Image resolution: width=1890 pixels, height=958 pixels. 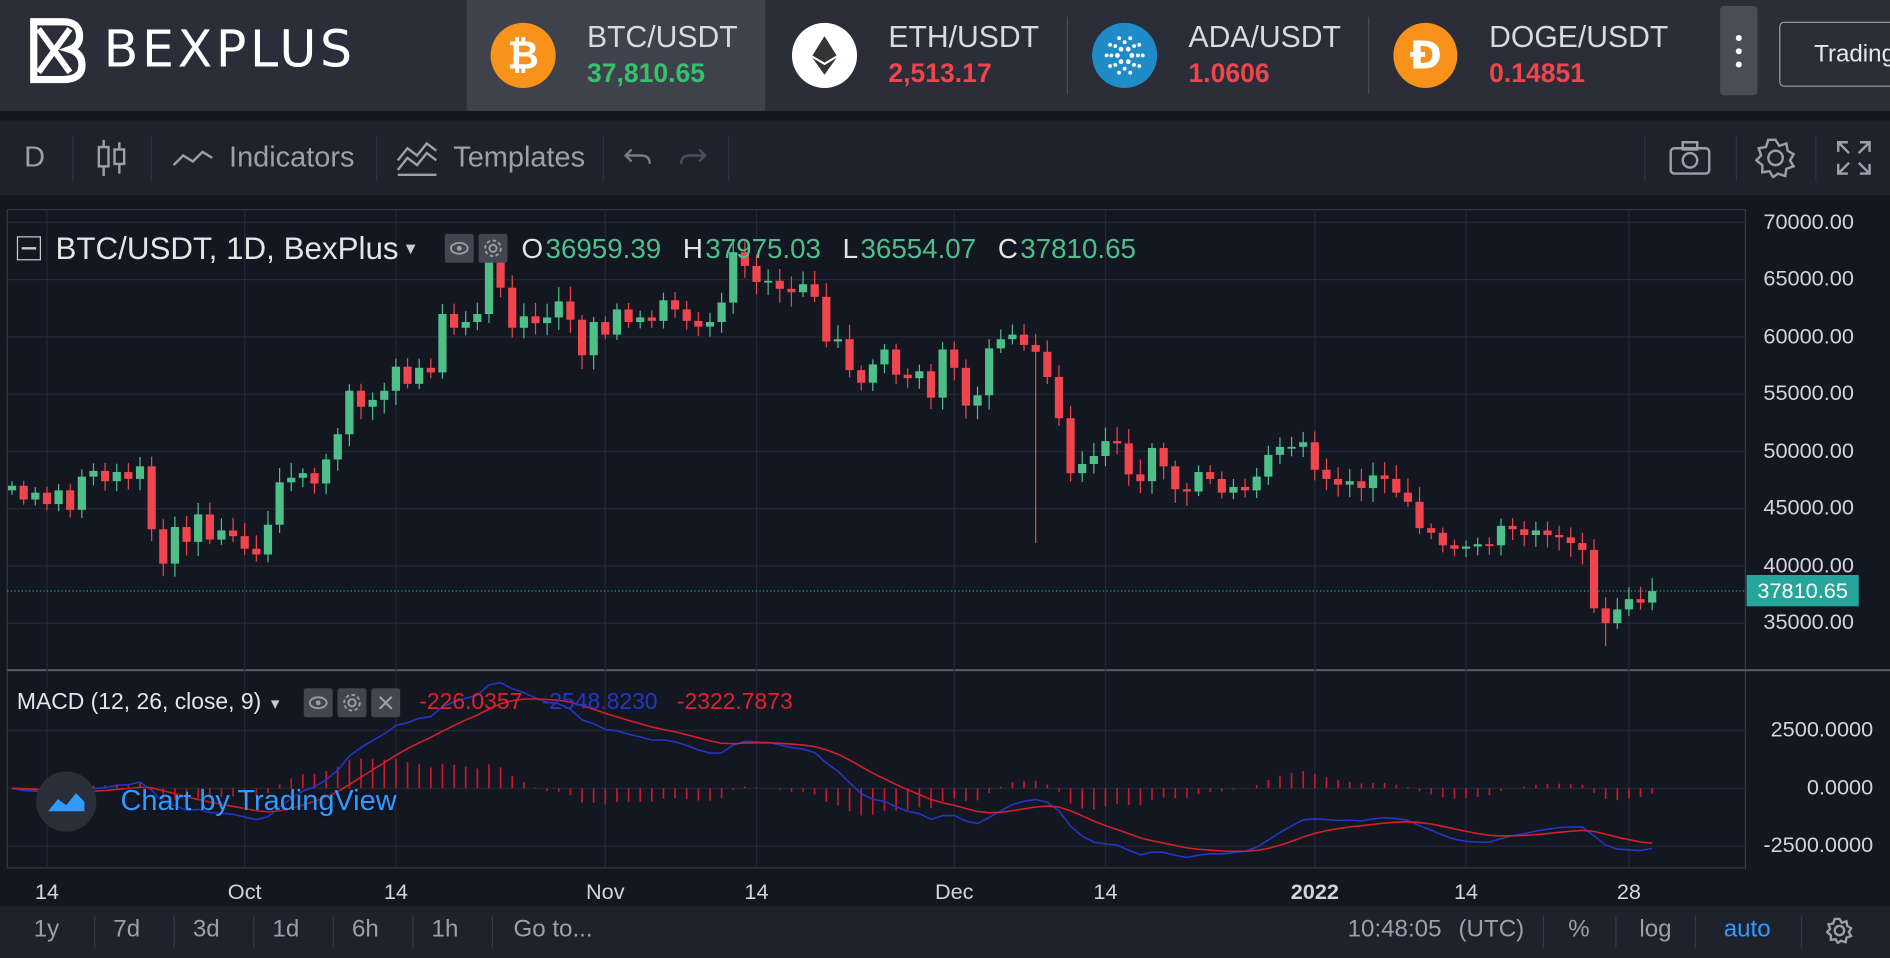 I want to click on more-menu-button, so click(x=1739, y=51).